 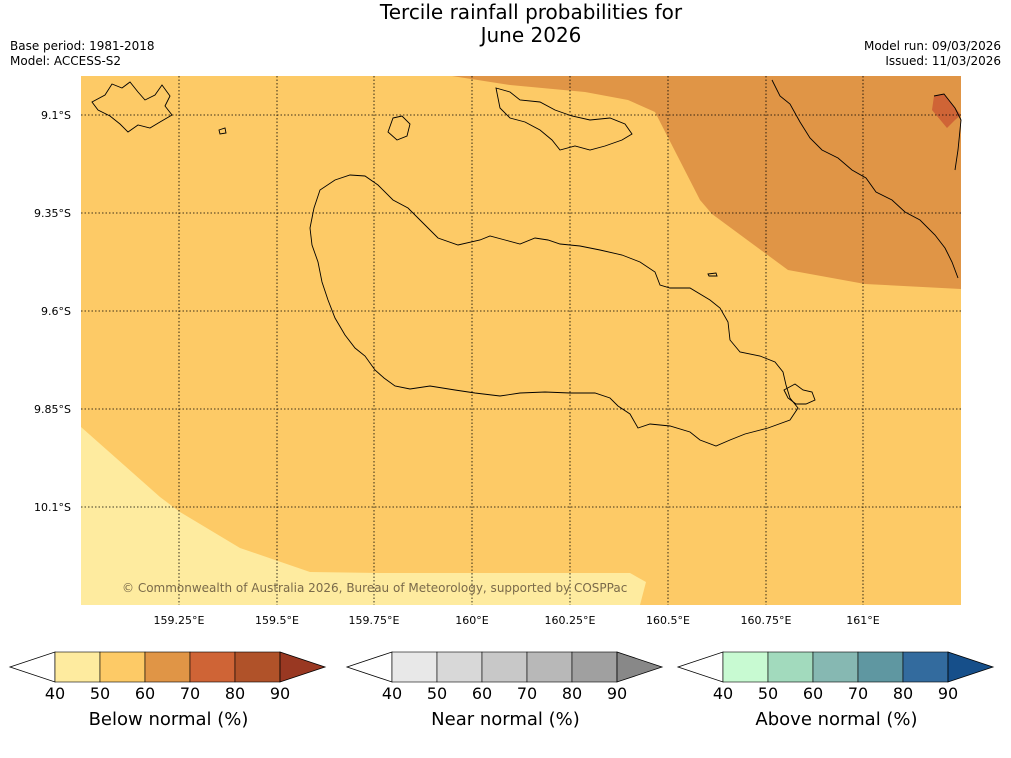 I want to click on lat-tick-label: 9.35°S, so click(x=52, y=213).